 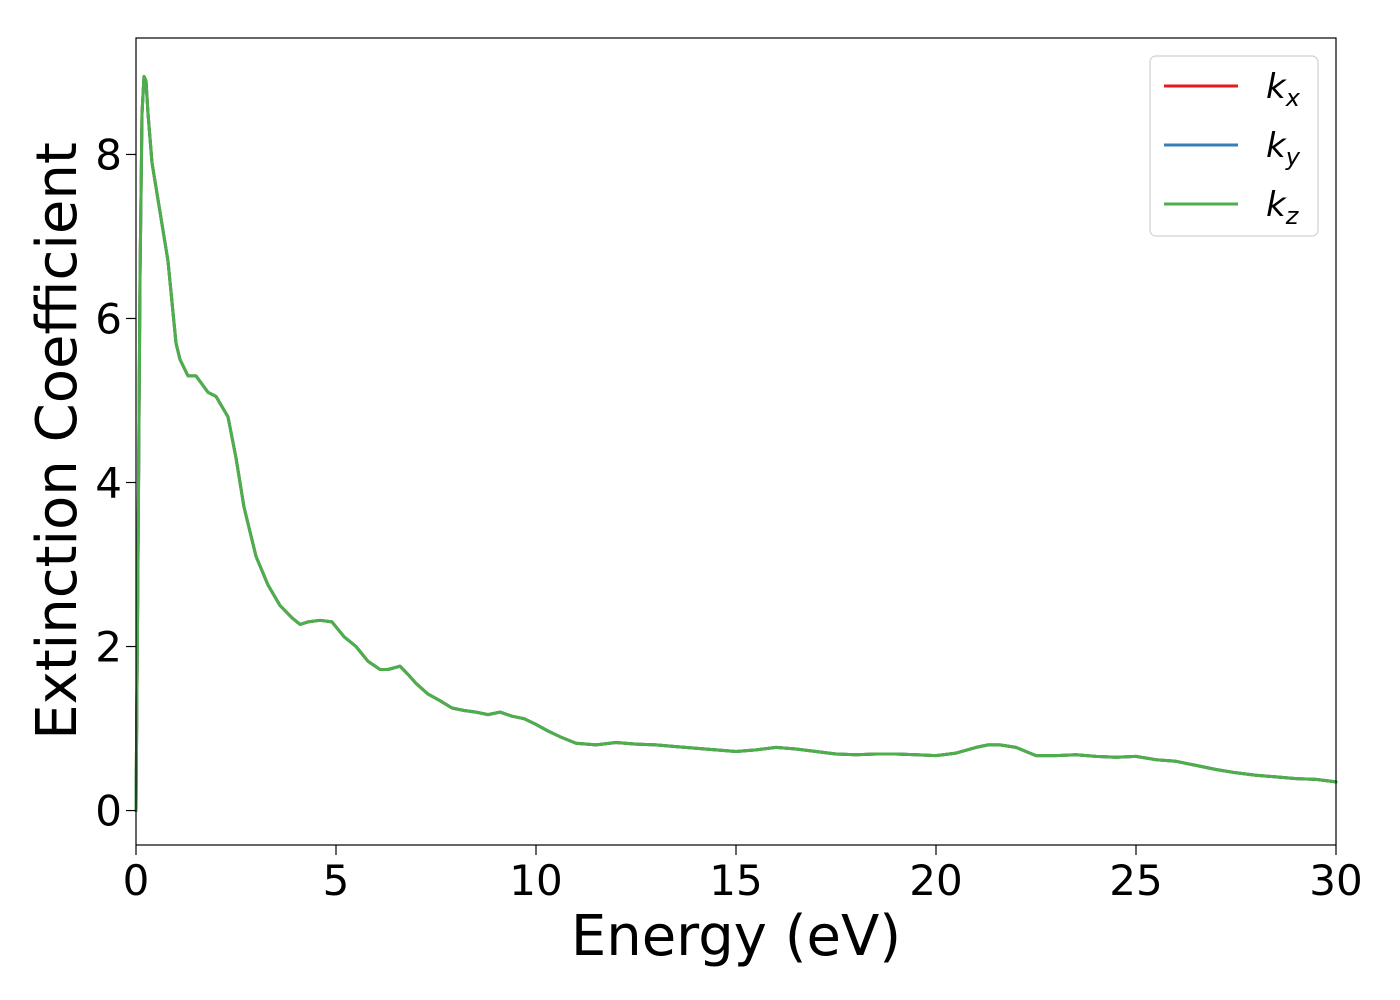 I want to click on x-tick-label: 25, so click(x=1135, y=880).